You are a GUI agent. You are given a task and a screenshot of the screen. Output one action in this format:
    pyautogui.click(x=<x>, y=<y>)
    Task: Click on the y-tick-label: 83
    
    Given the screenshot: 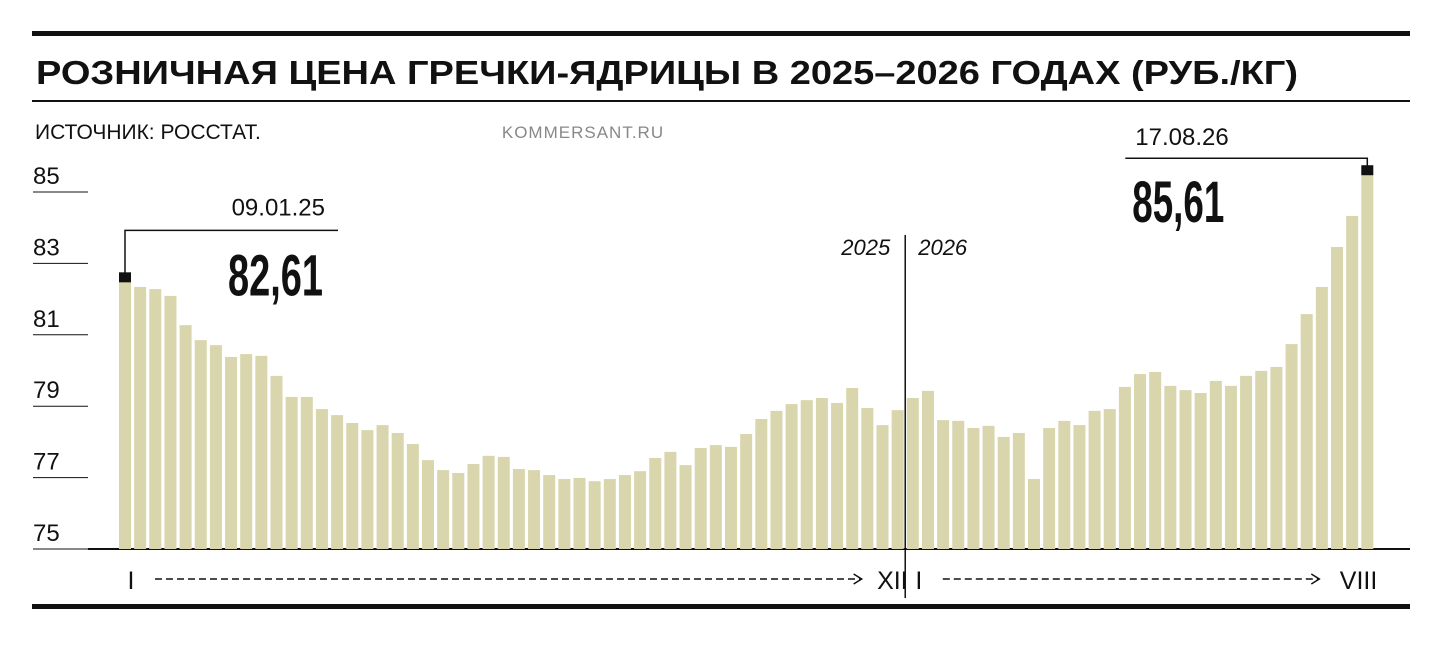 What is the action you would take?
    pyautogui.click(x=46, y=247)
    